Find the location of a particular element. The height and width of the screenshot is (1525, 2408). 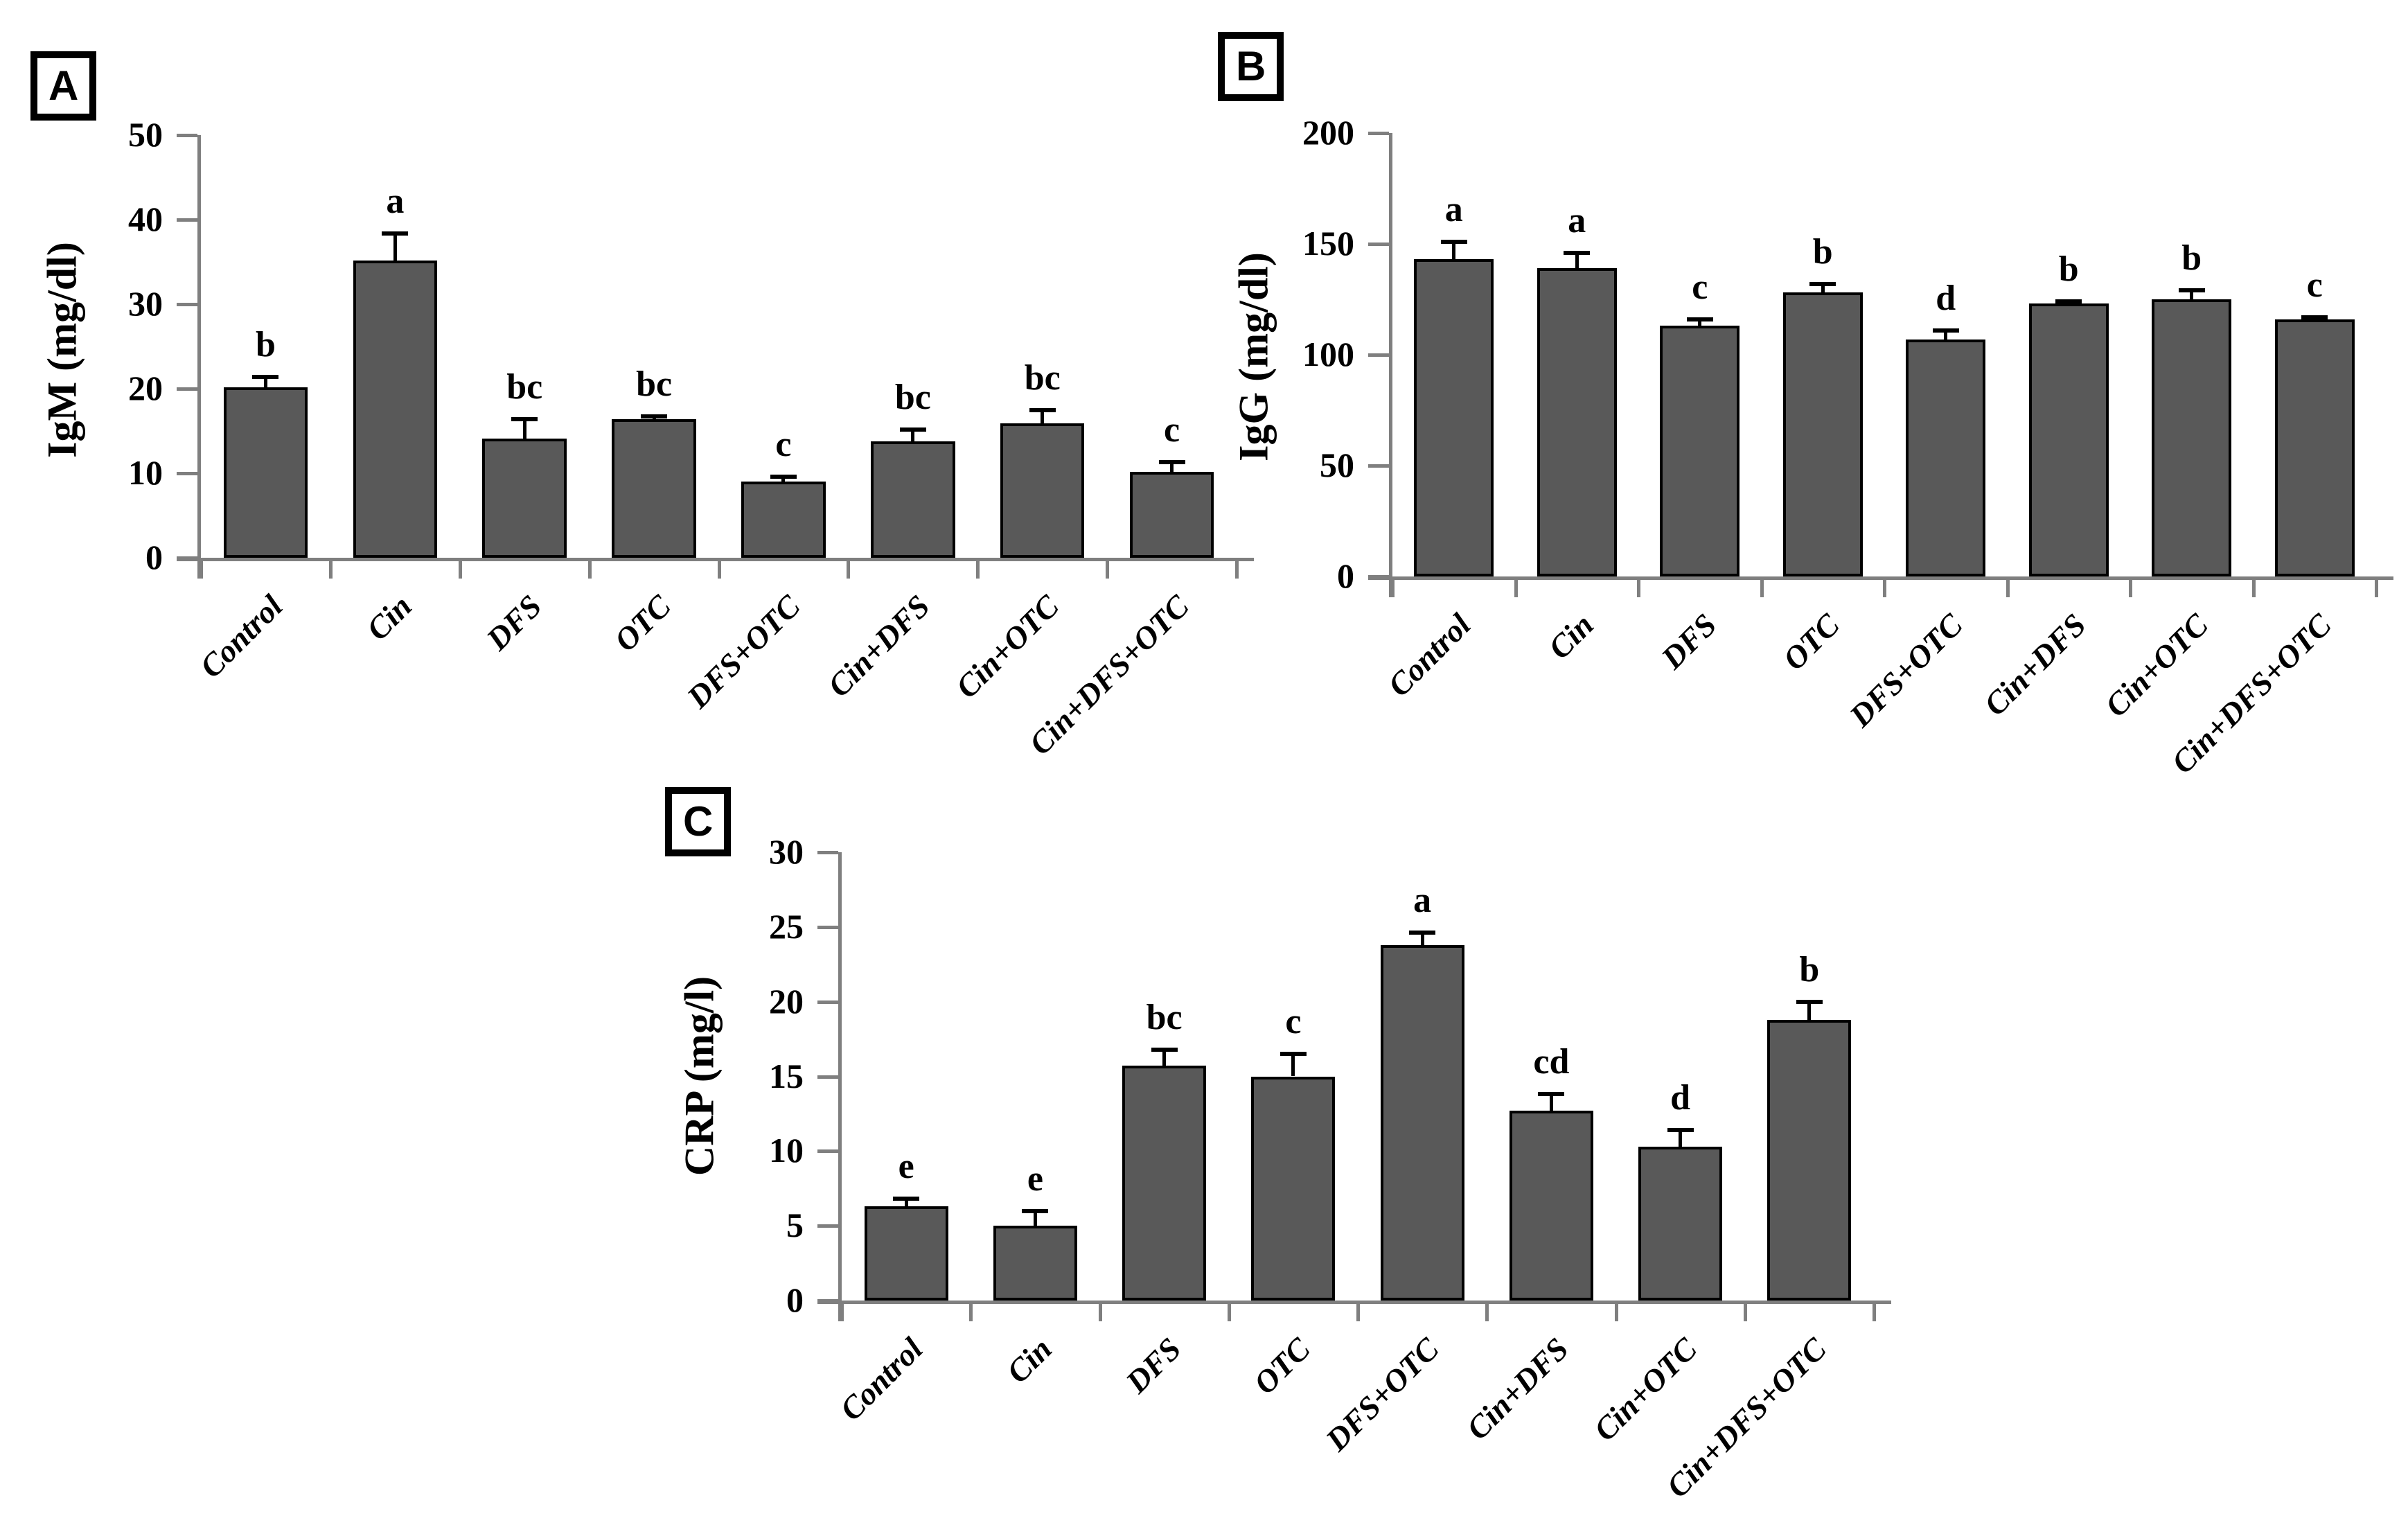

bar-DFS+OTC is located at coordinates (783, 520).